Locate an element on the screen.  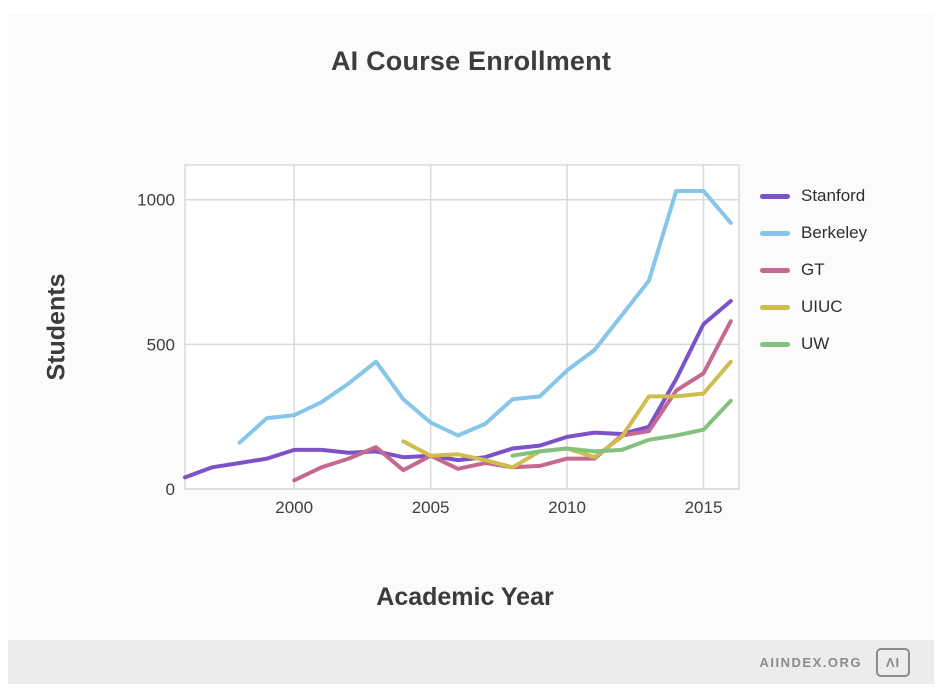
aiindex-logo-icon: ΛI is located at coordinates (893, 662).